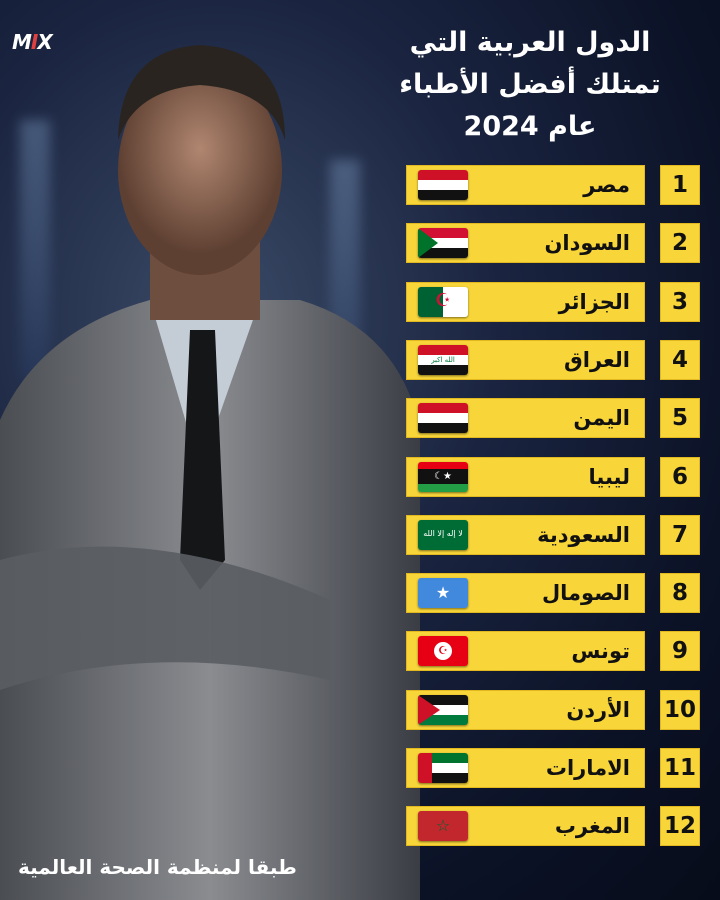 The image size is (720, 900). I want to click on country-name: السودان, so click(587, 243).